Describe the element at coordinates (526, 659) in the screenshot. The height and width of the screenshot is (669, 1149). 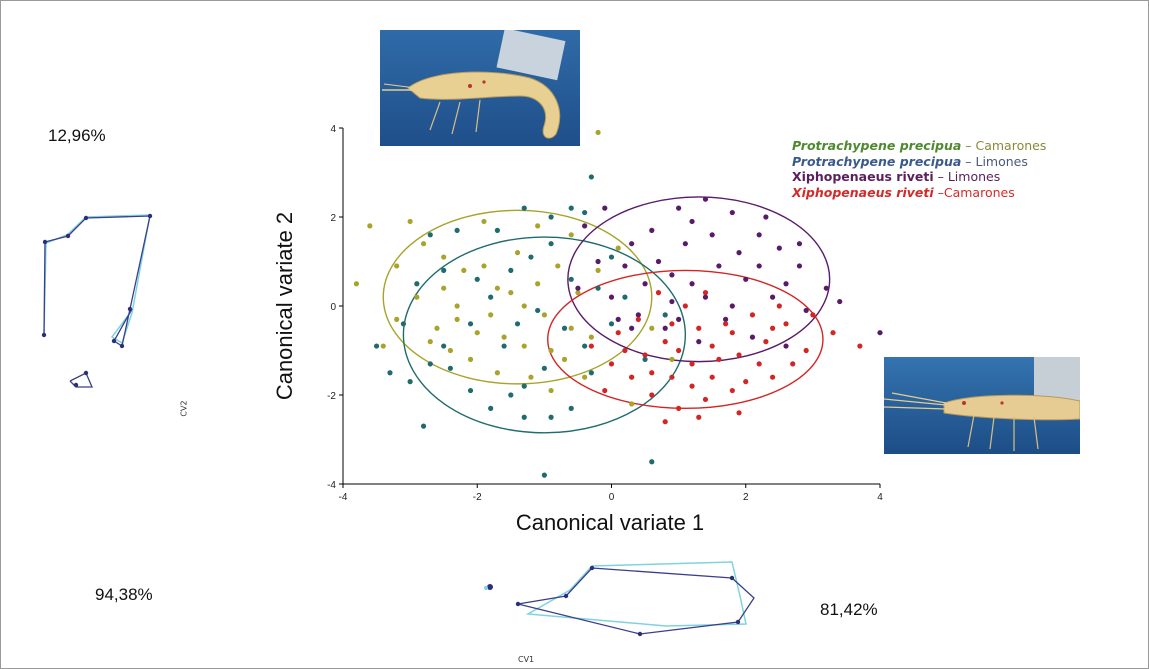
I see `cv1-axis-label: CV1` at that location.